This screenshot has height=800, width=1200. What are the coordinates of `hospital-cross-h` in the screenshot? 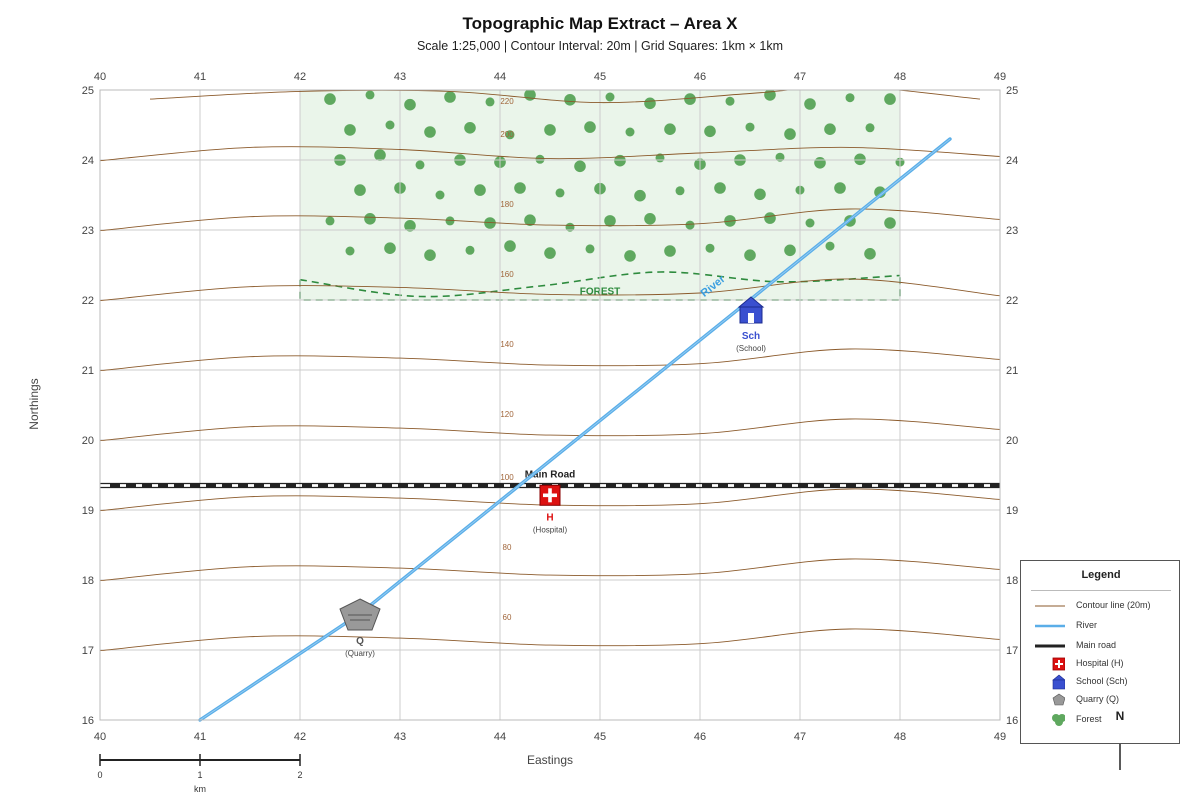 It's located at (550, 495).